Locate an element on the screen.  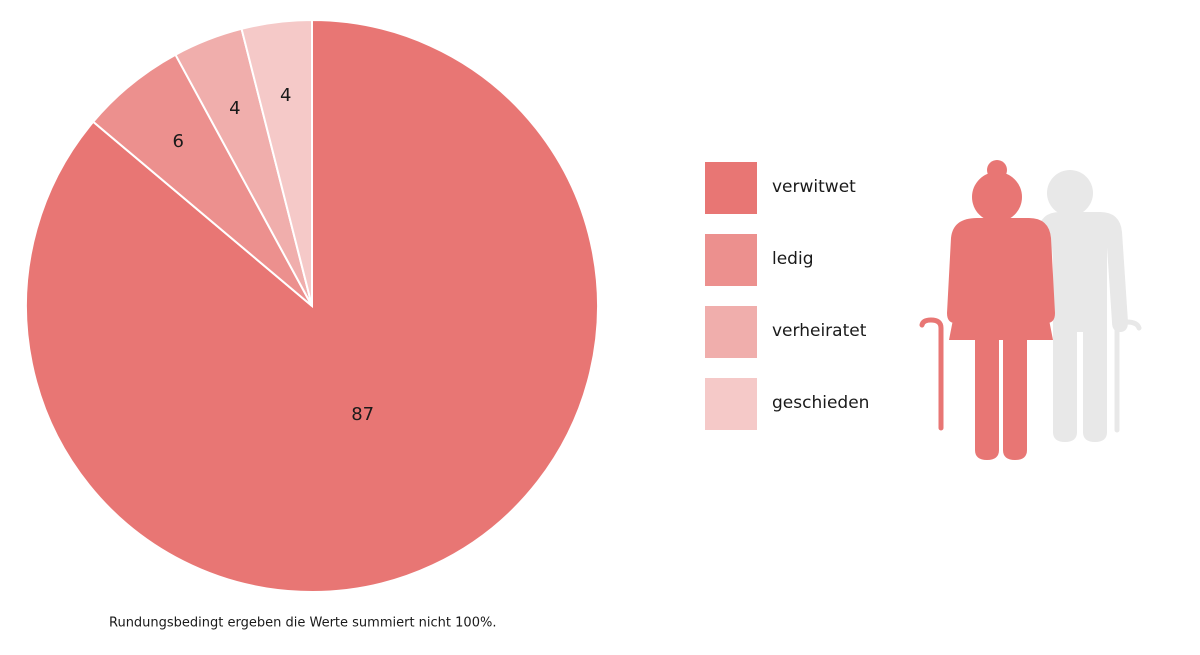
legend: verwitwet ledig verheiratet geschieden is located at coordinates (787, 296).